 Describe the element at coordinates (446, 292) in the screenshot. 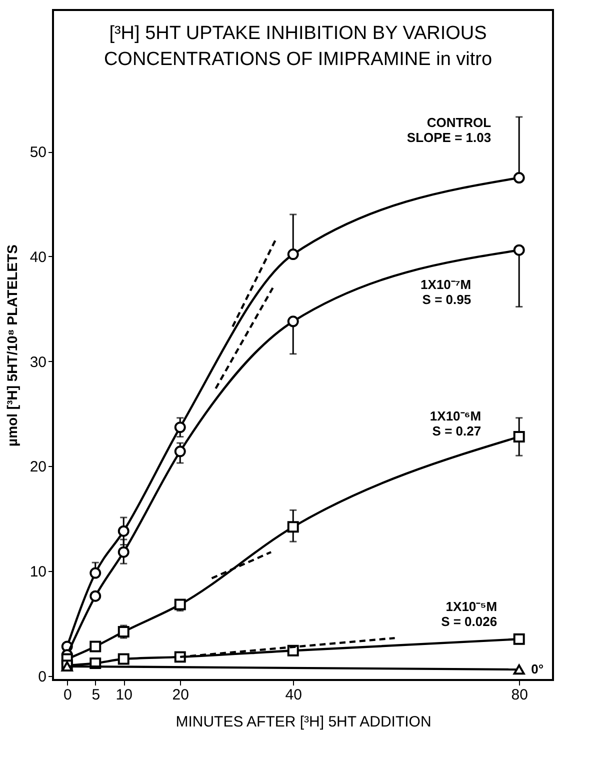

I see `series-label: 1X10⁻⁷M S = 0.95` at that location.